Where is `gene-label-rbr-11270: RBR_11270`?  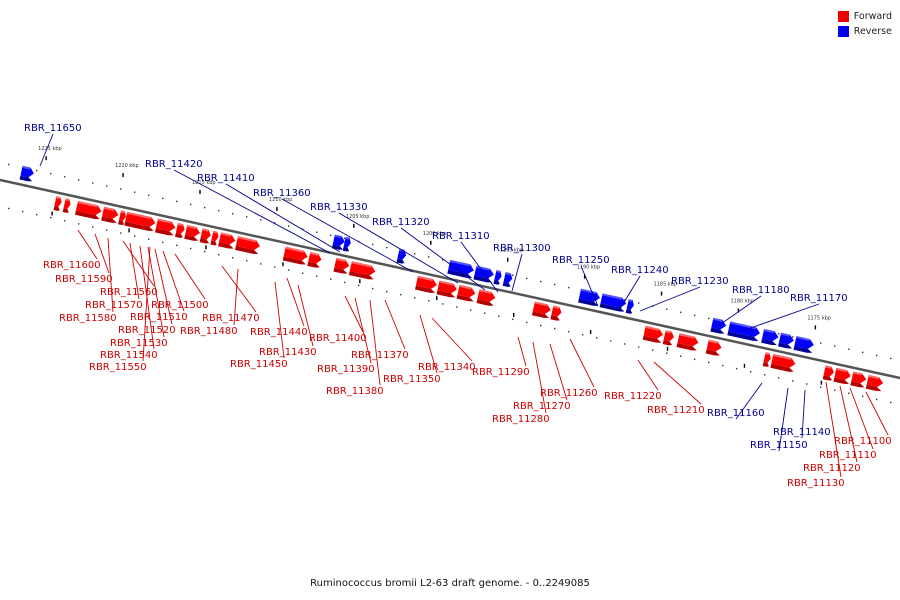
gene-label-rbr-11270: RBR_11270 is located at coordinates (542, 406).